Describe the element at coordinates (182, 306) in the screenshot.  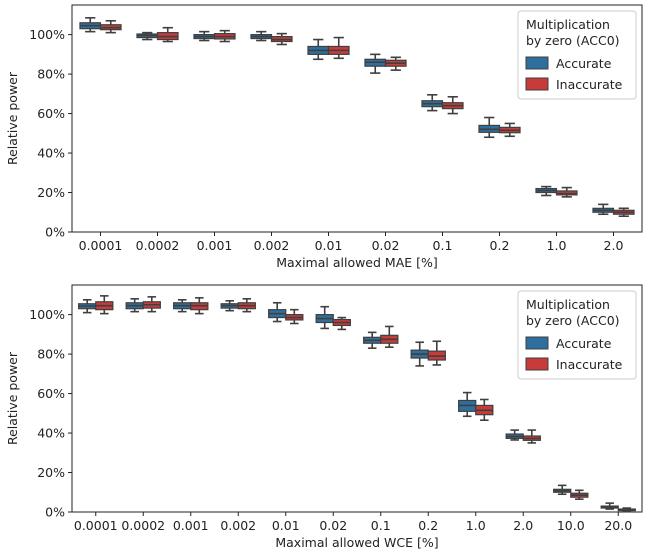
I see `box-accurate-0.001` at that location.